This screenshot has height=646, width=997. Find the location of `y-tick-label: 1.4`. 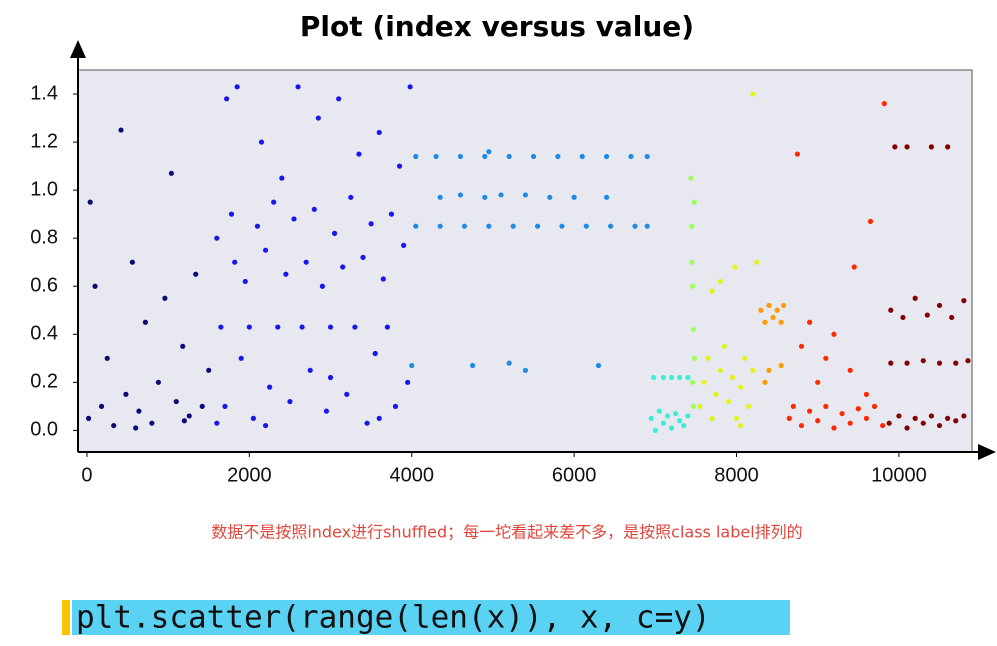

y-tick-label: 1.4 is located at coordinates (44, 93).